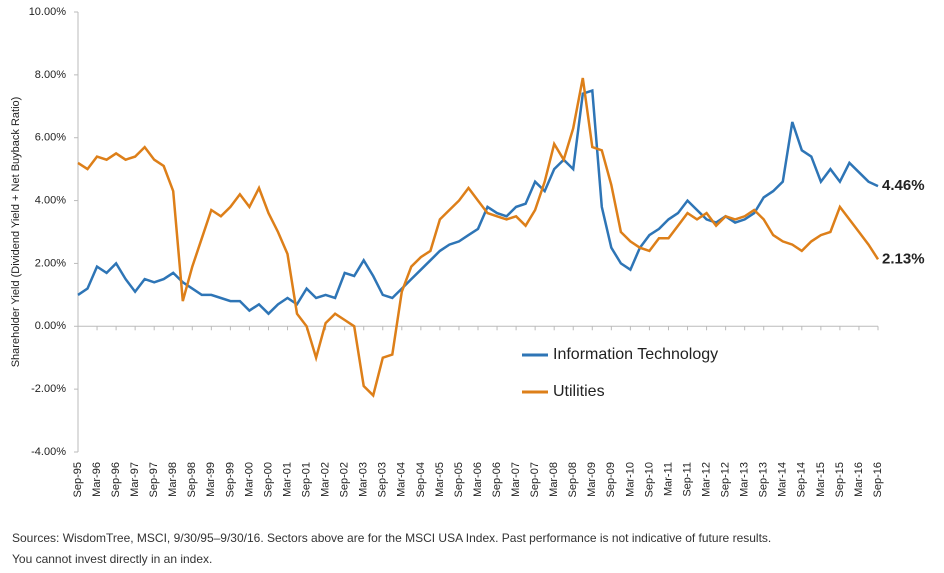  I want to click on x-tick-label: Sep-07, so click(535, 479).